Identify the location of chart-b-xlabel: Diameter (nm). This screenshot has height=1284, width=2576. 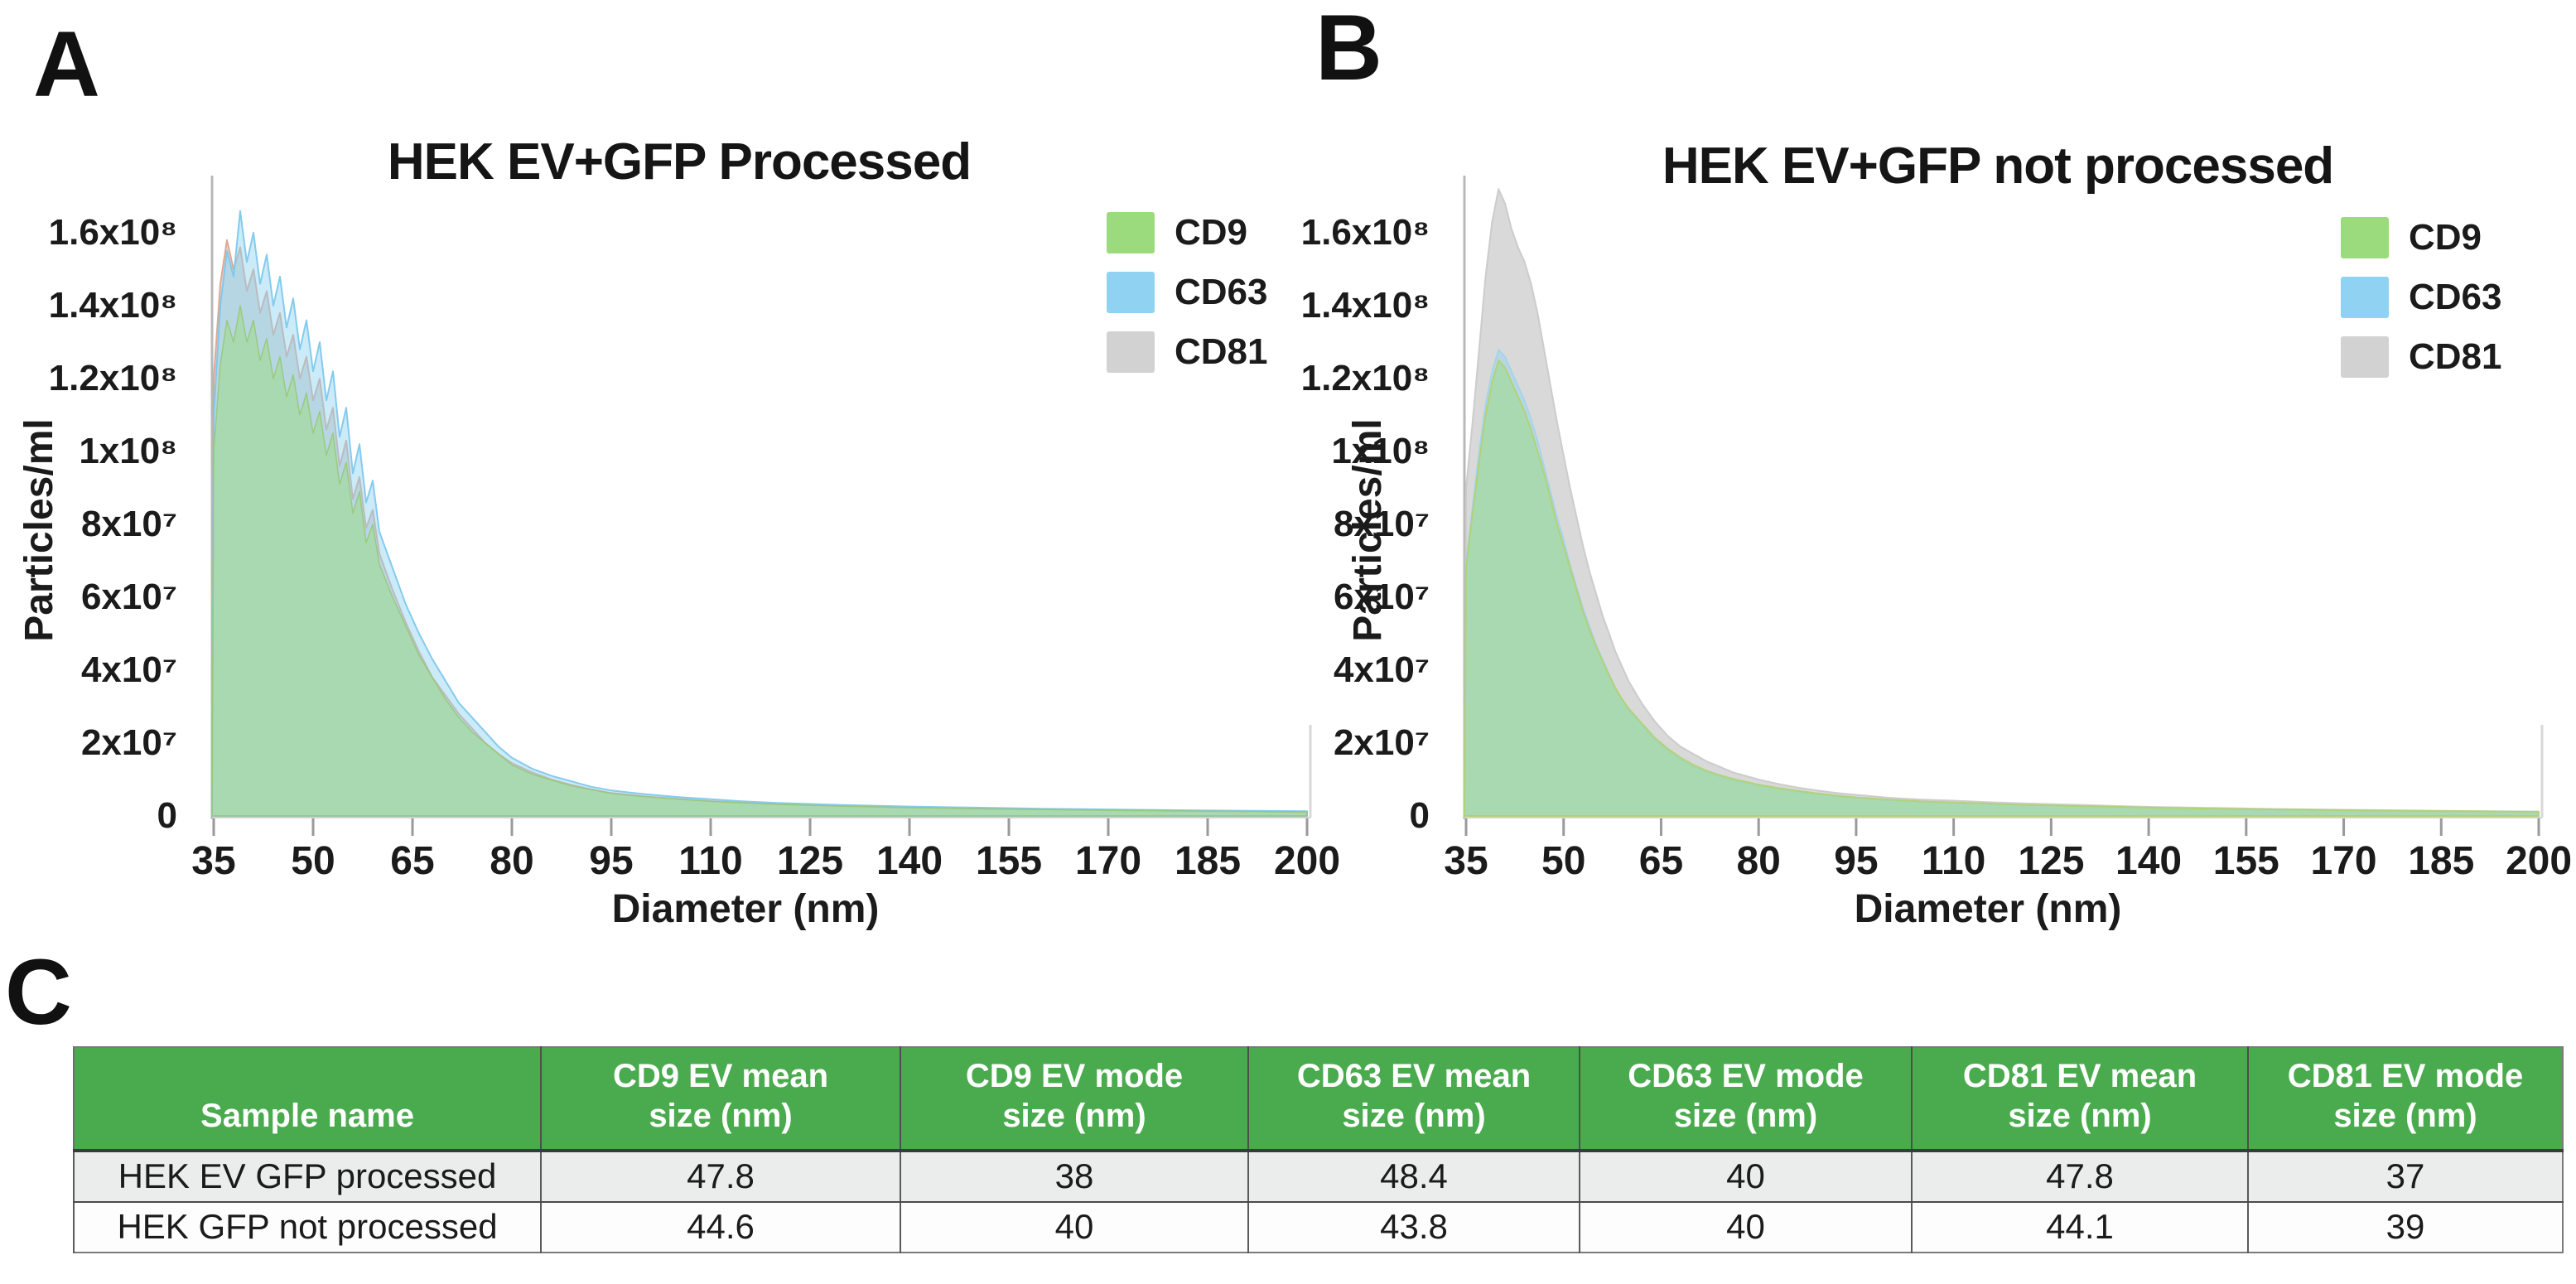
(1988, 909).